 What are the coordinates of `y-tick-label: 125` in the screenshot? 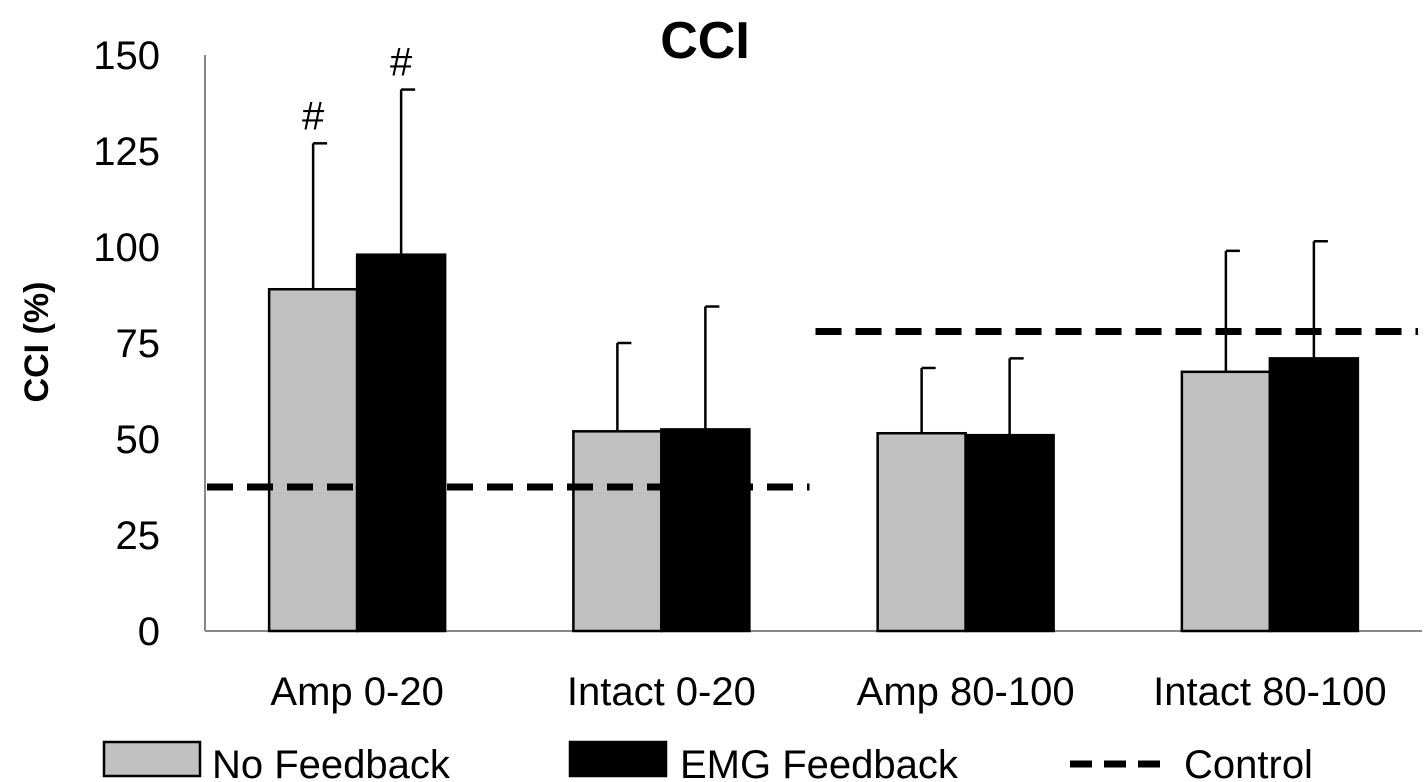 It's located at (126, 152).